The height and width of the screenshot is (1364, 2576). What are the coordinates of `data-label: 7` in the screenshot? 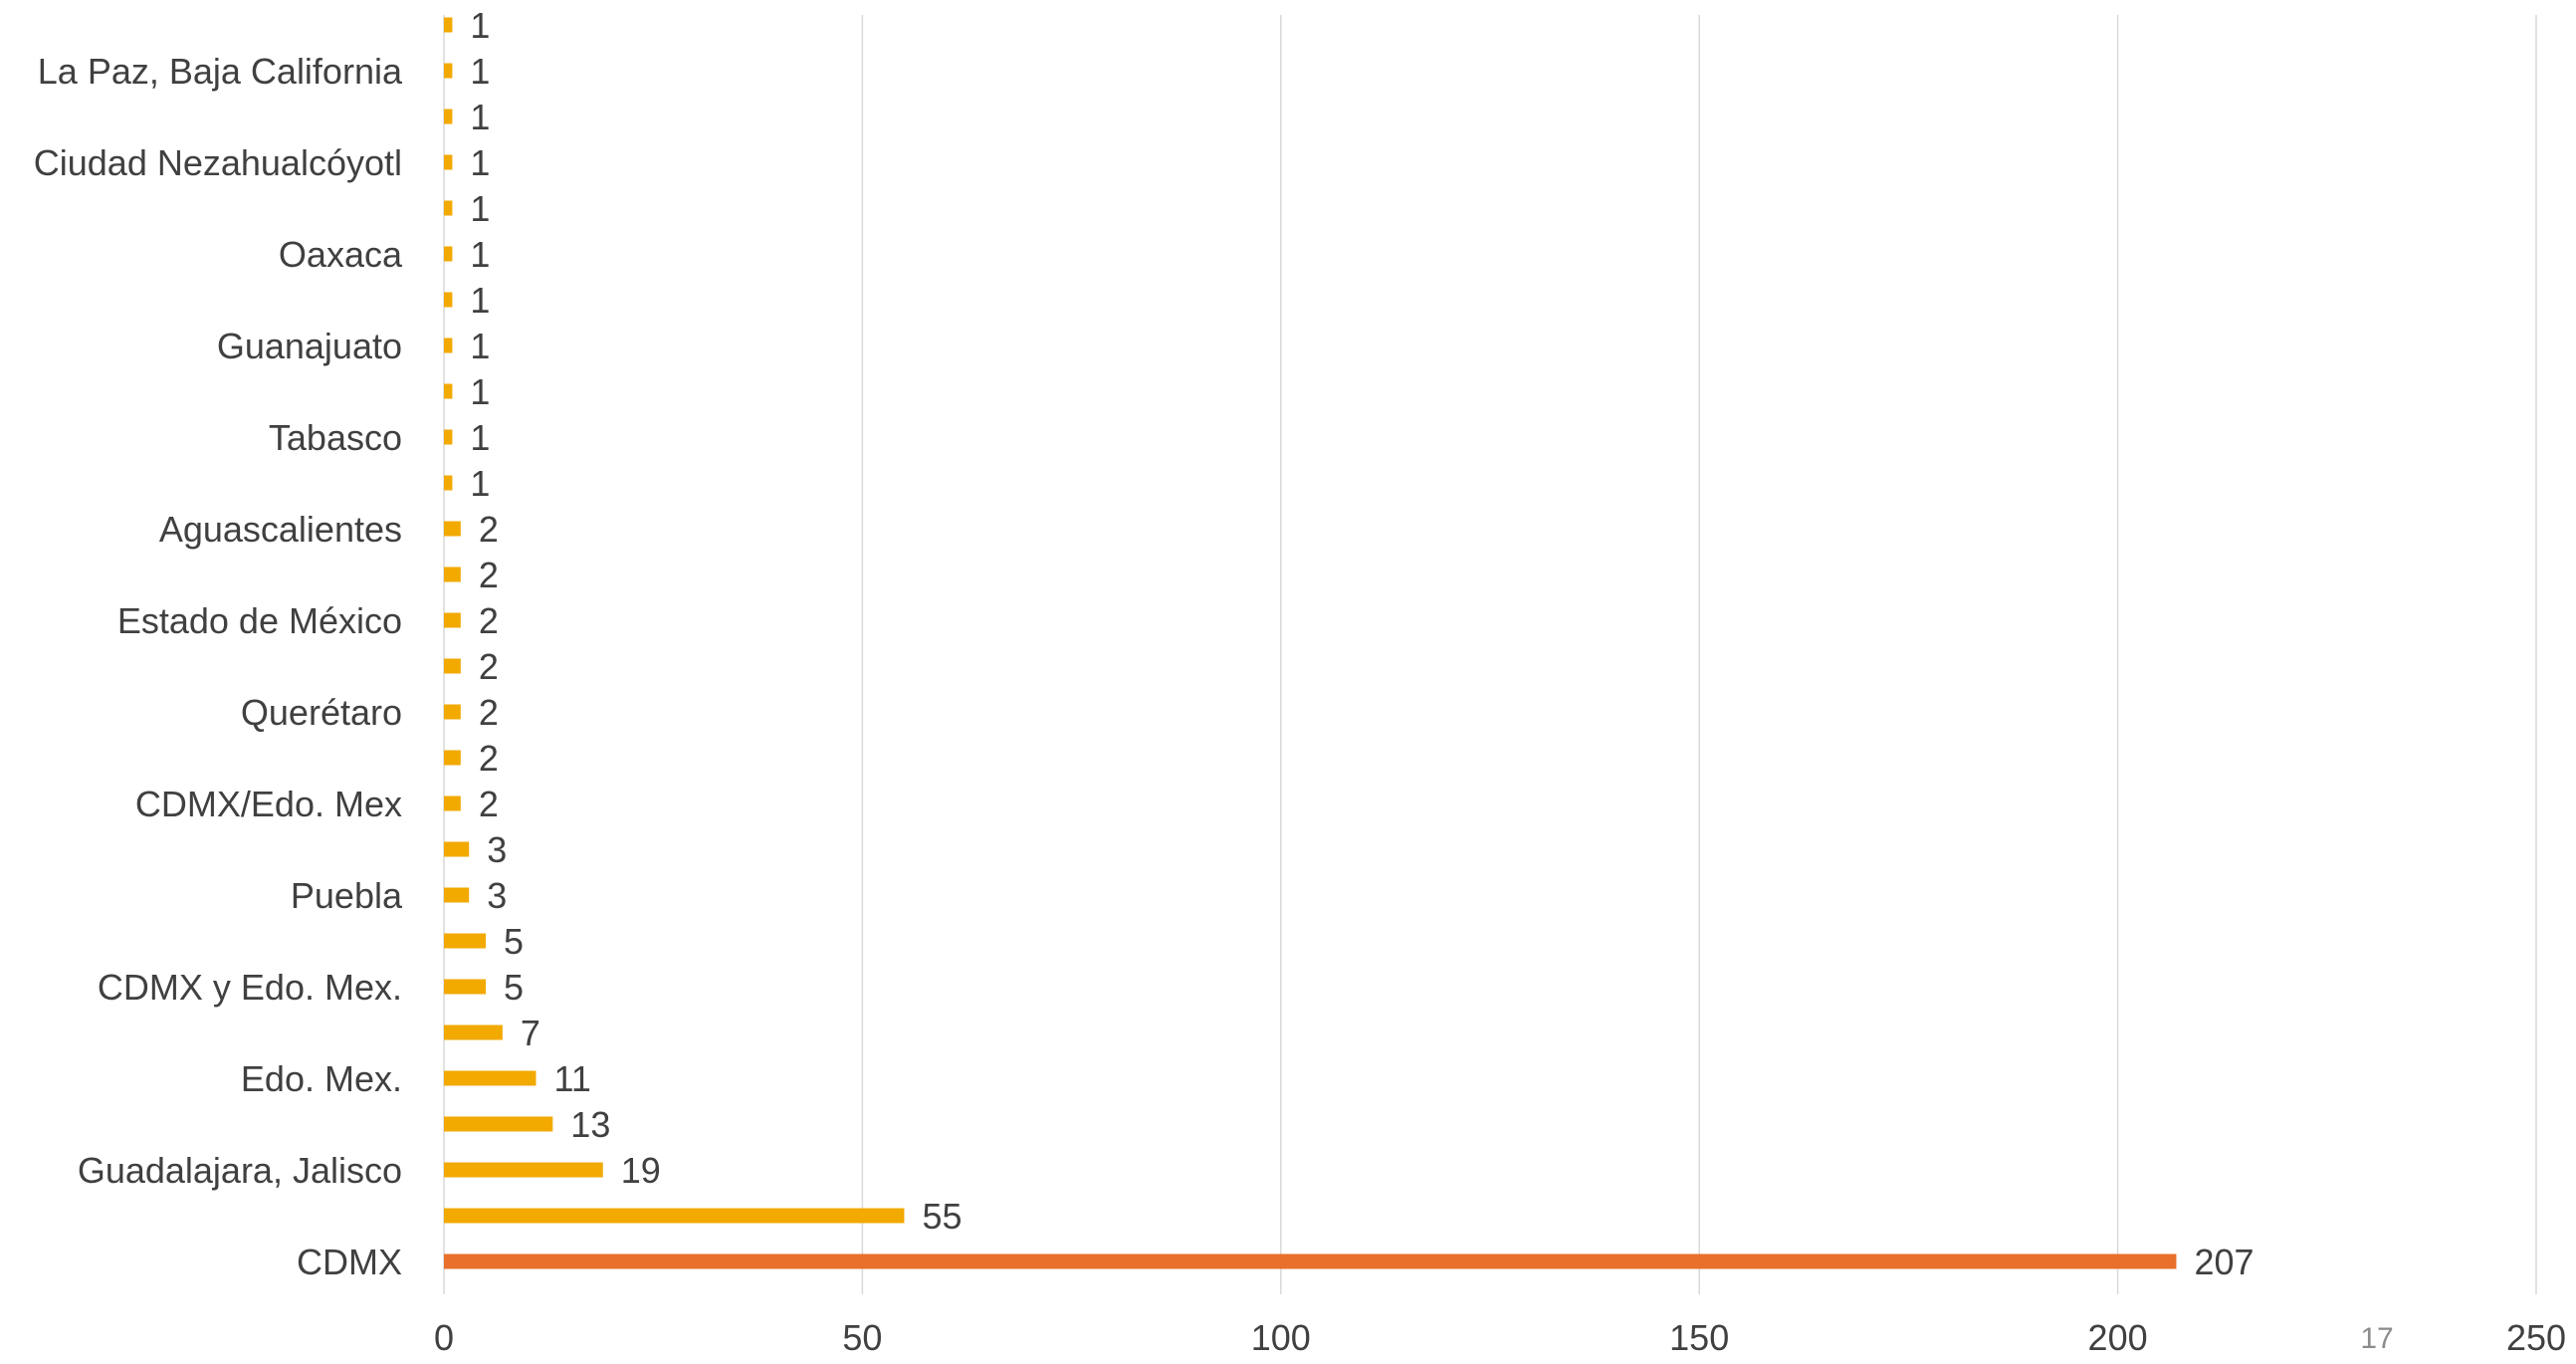 It's located at (530, 1033).